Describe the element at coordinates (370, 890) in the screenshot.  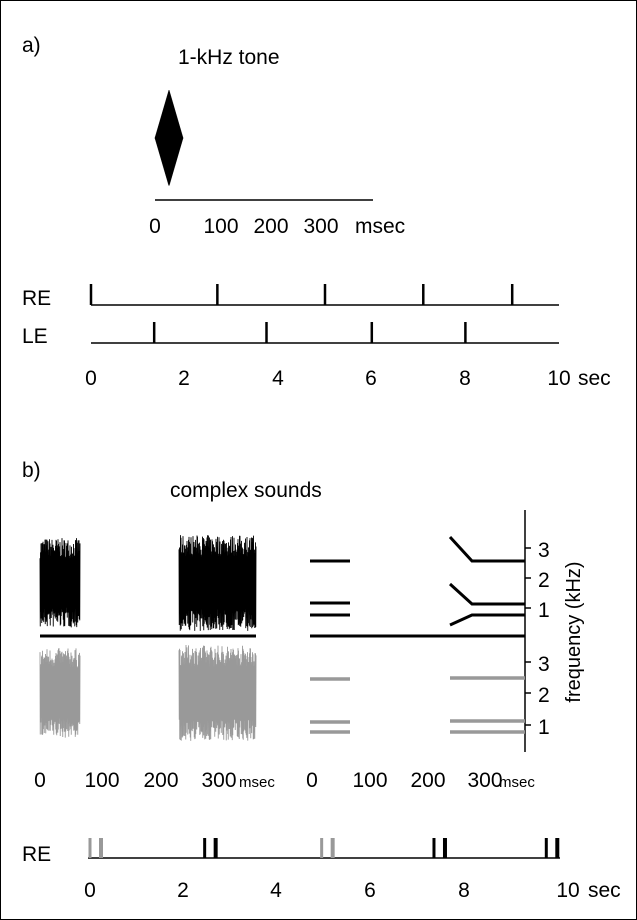
I see `timeline-b-tick-6: 6` at that location.